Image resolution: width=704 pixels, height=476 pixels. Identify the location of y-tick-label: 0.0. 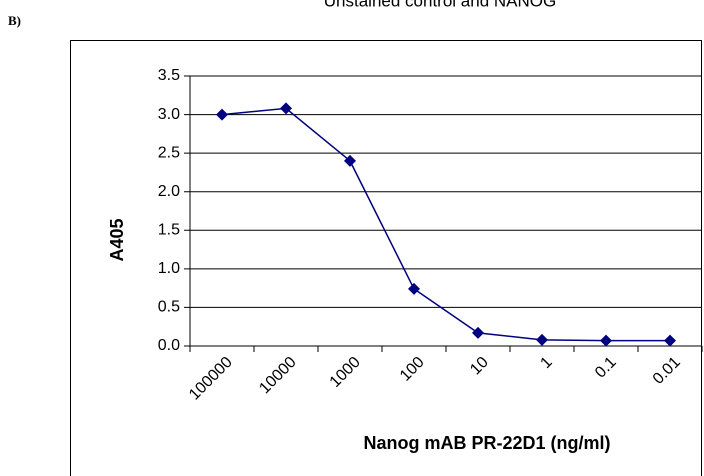
(169, 345).